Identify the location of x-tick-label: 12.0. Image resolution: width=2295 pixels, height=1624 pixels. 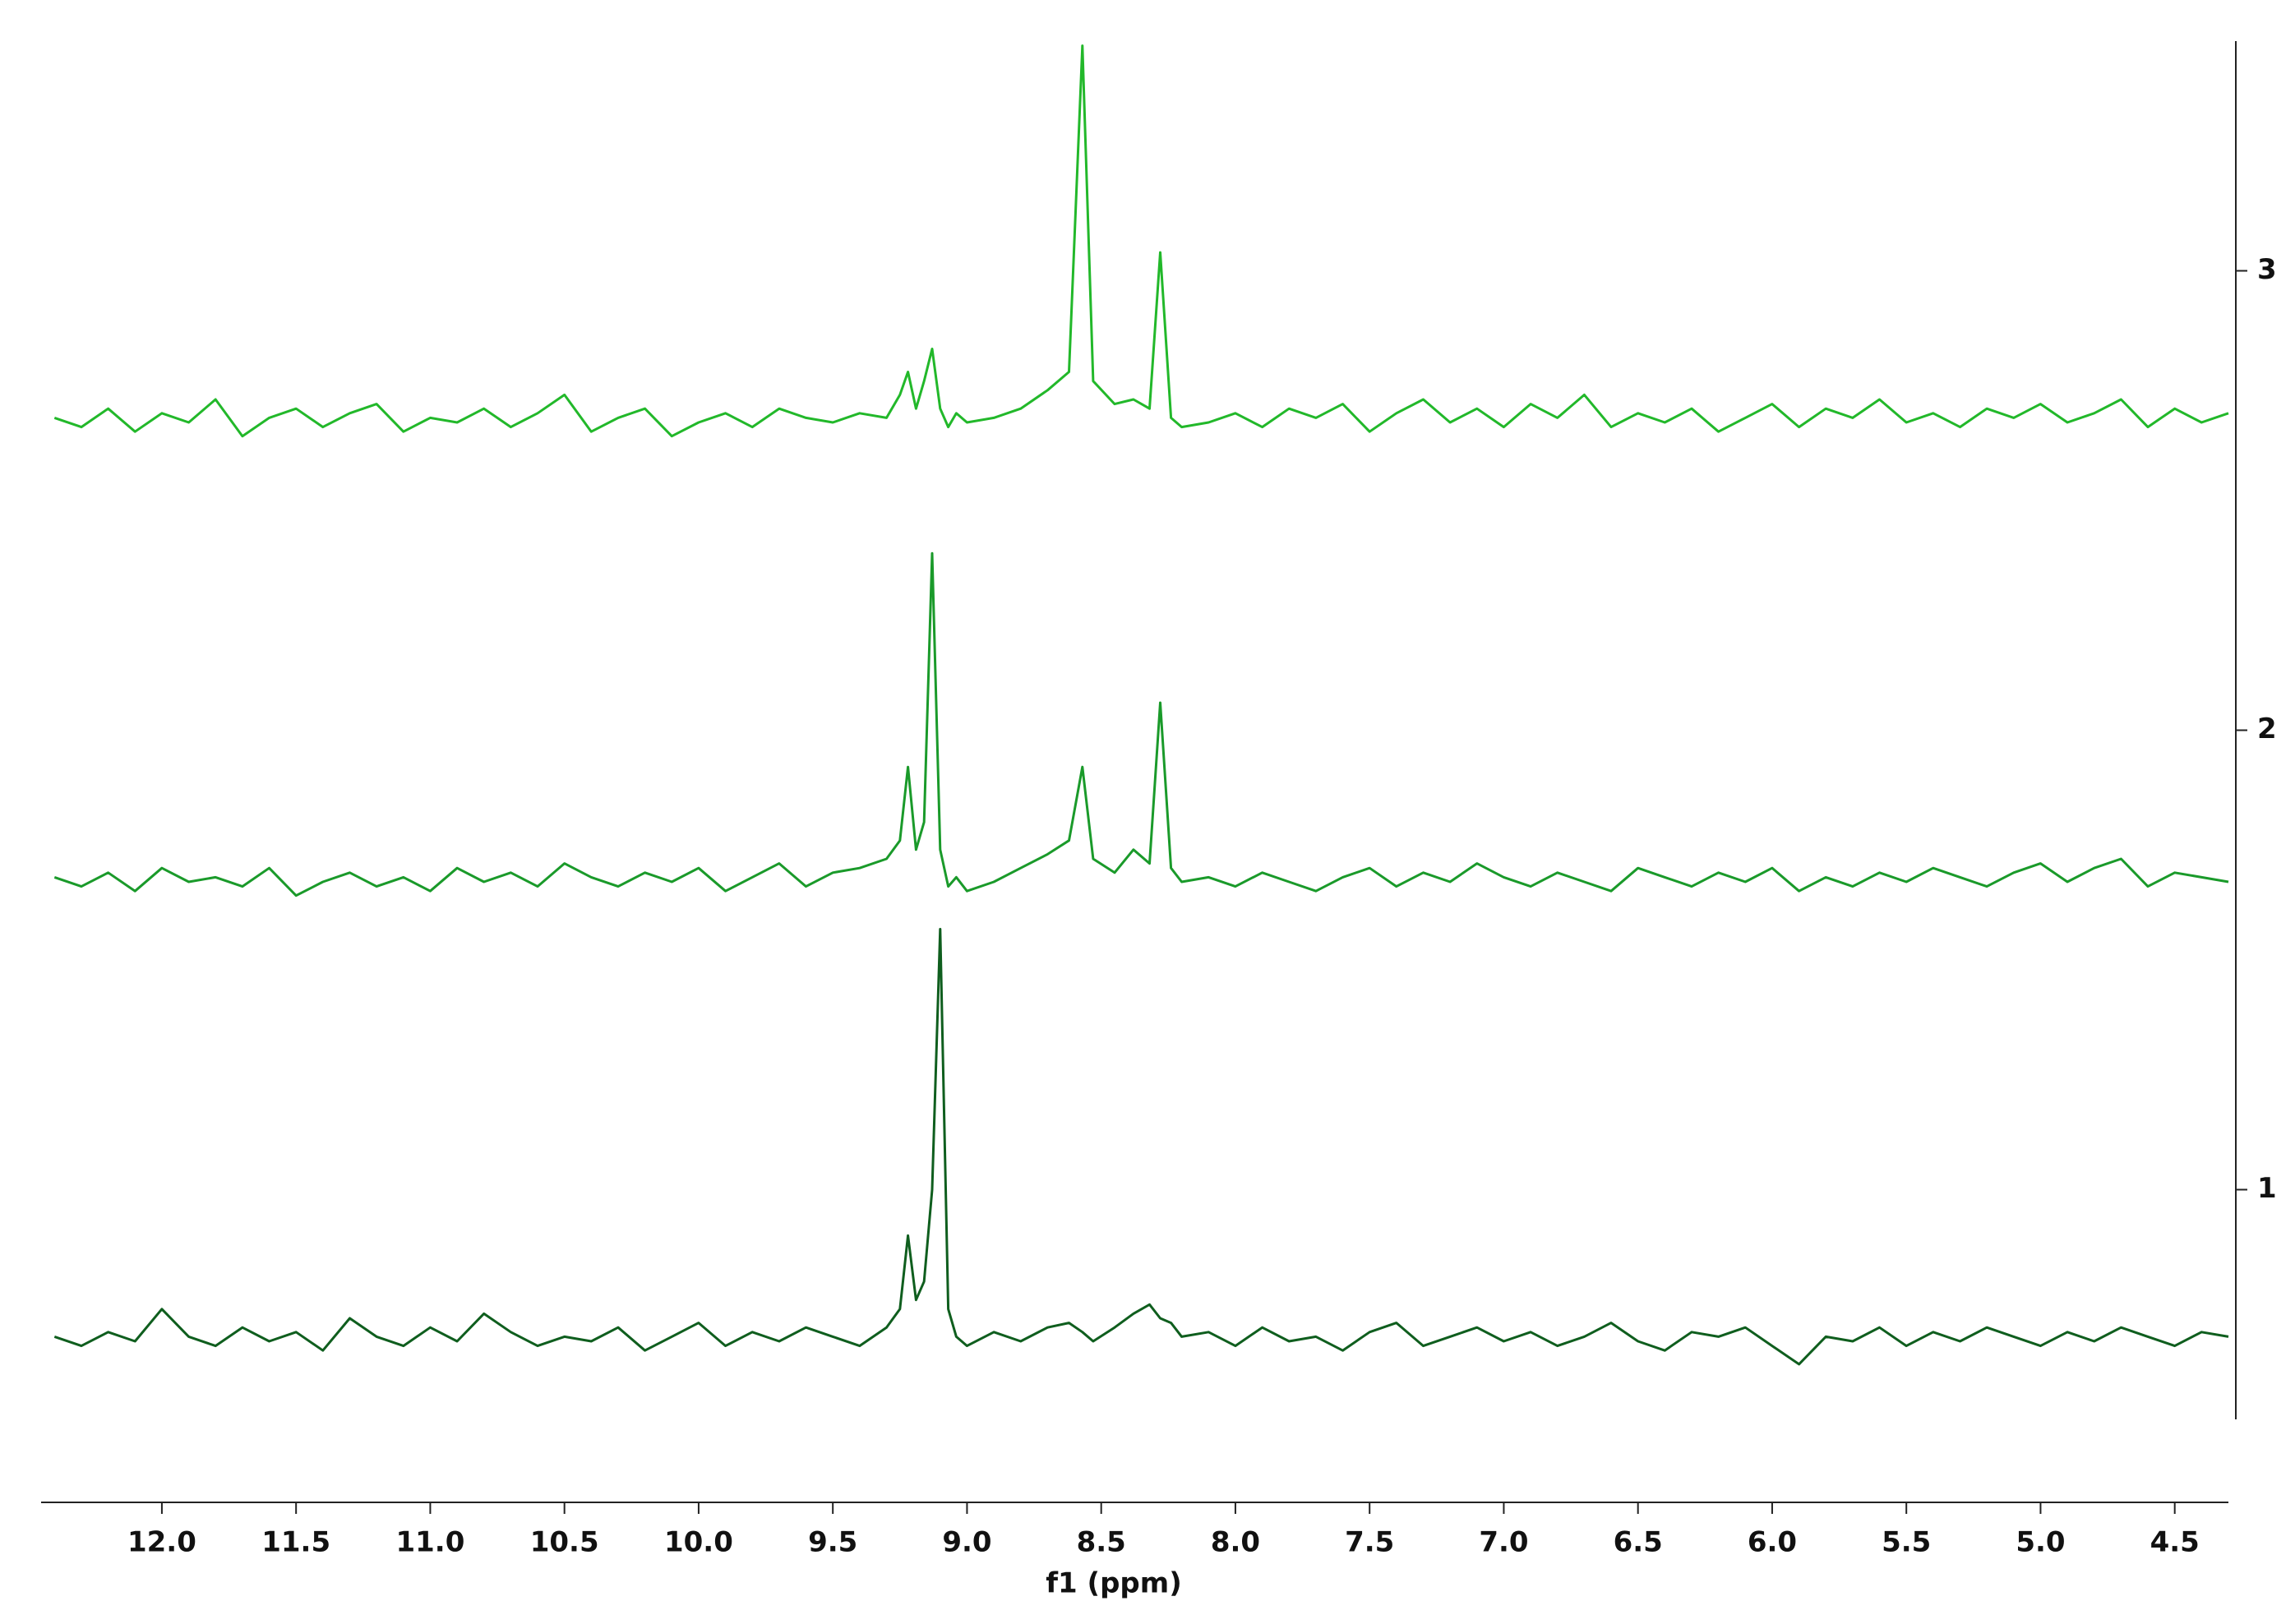
(161, 1542).